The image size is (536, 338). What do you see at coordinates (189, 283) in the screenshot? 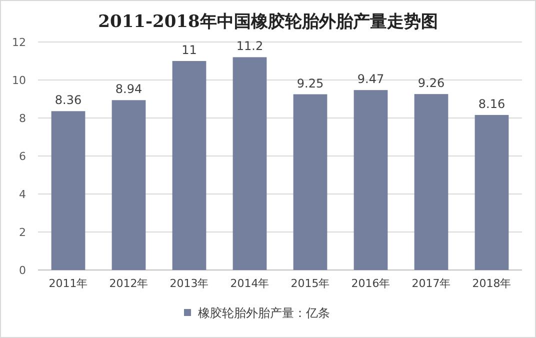
I see `x-tick-label: 2013年` at bounding box center [189, 283].